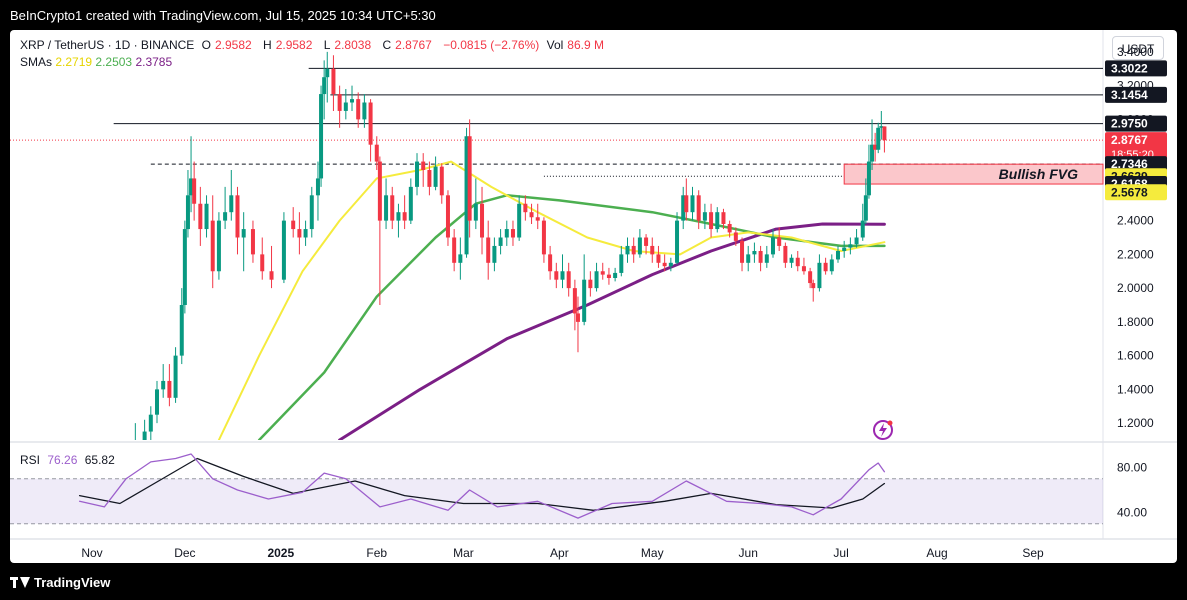 The height and width of the screenshot is (600, 1187). What do you see at coordinates (1135, 423) in the screenshot?
I see `y-tick-label: 1.2000` at bounding box center [1135, 423].